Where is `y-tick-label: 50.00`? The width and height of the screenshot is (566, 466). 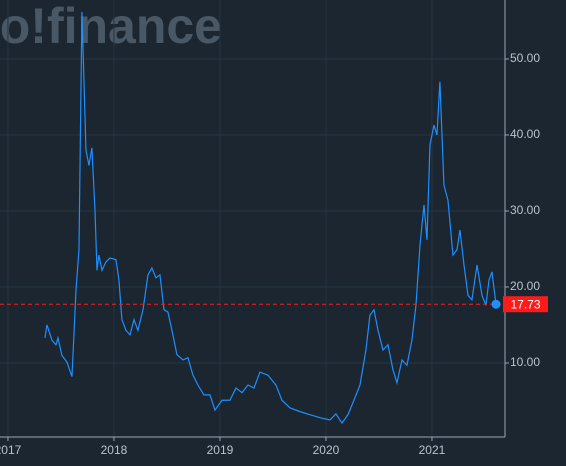 y-tick-label: 50.00 is located at coordinates (525, 58).